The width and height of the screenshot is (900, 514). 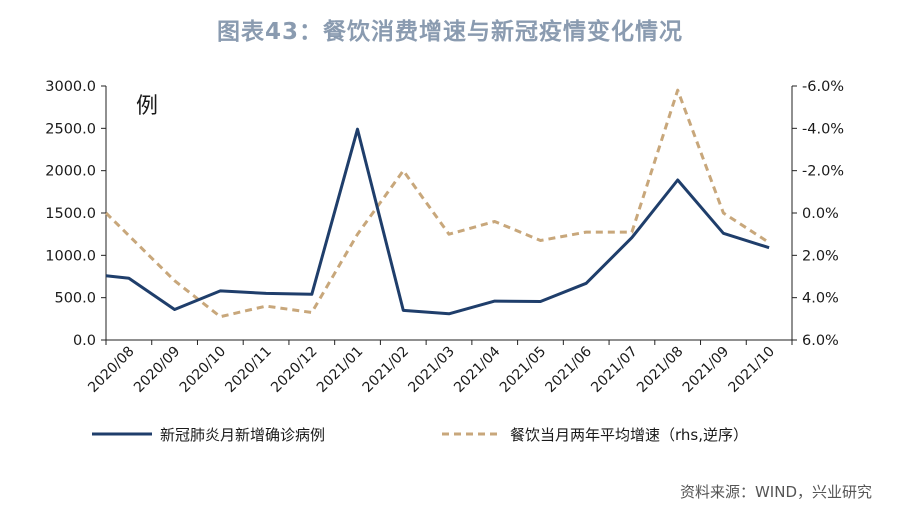 What do you see at coordinates (752, 370) in the screenshot?
I see `x-tick-label: 2021/10` at bounding box center [752, 370].